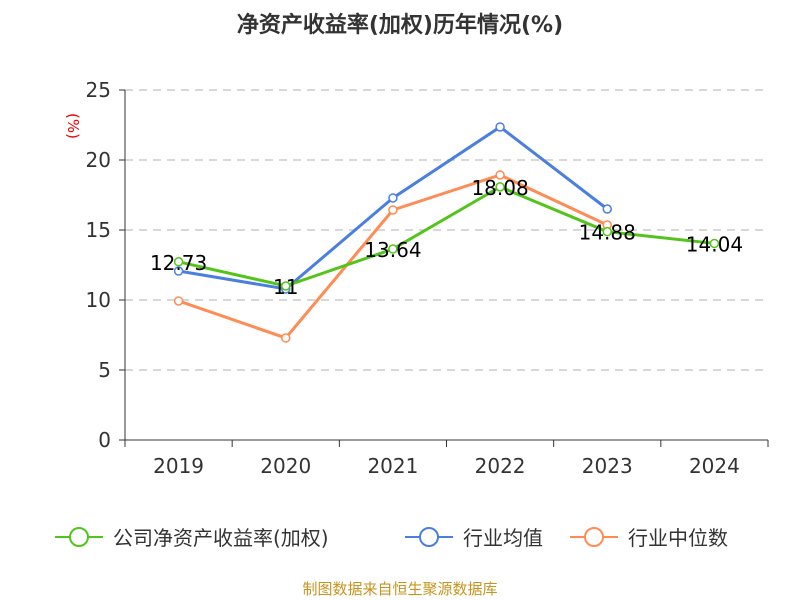 The width and height of the screenshot is (800, 600). I want to click on y-tick-label: 20, so click(98, 160).